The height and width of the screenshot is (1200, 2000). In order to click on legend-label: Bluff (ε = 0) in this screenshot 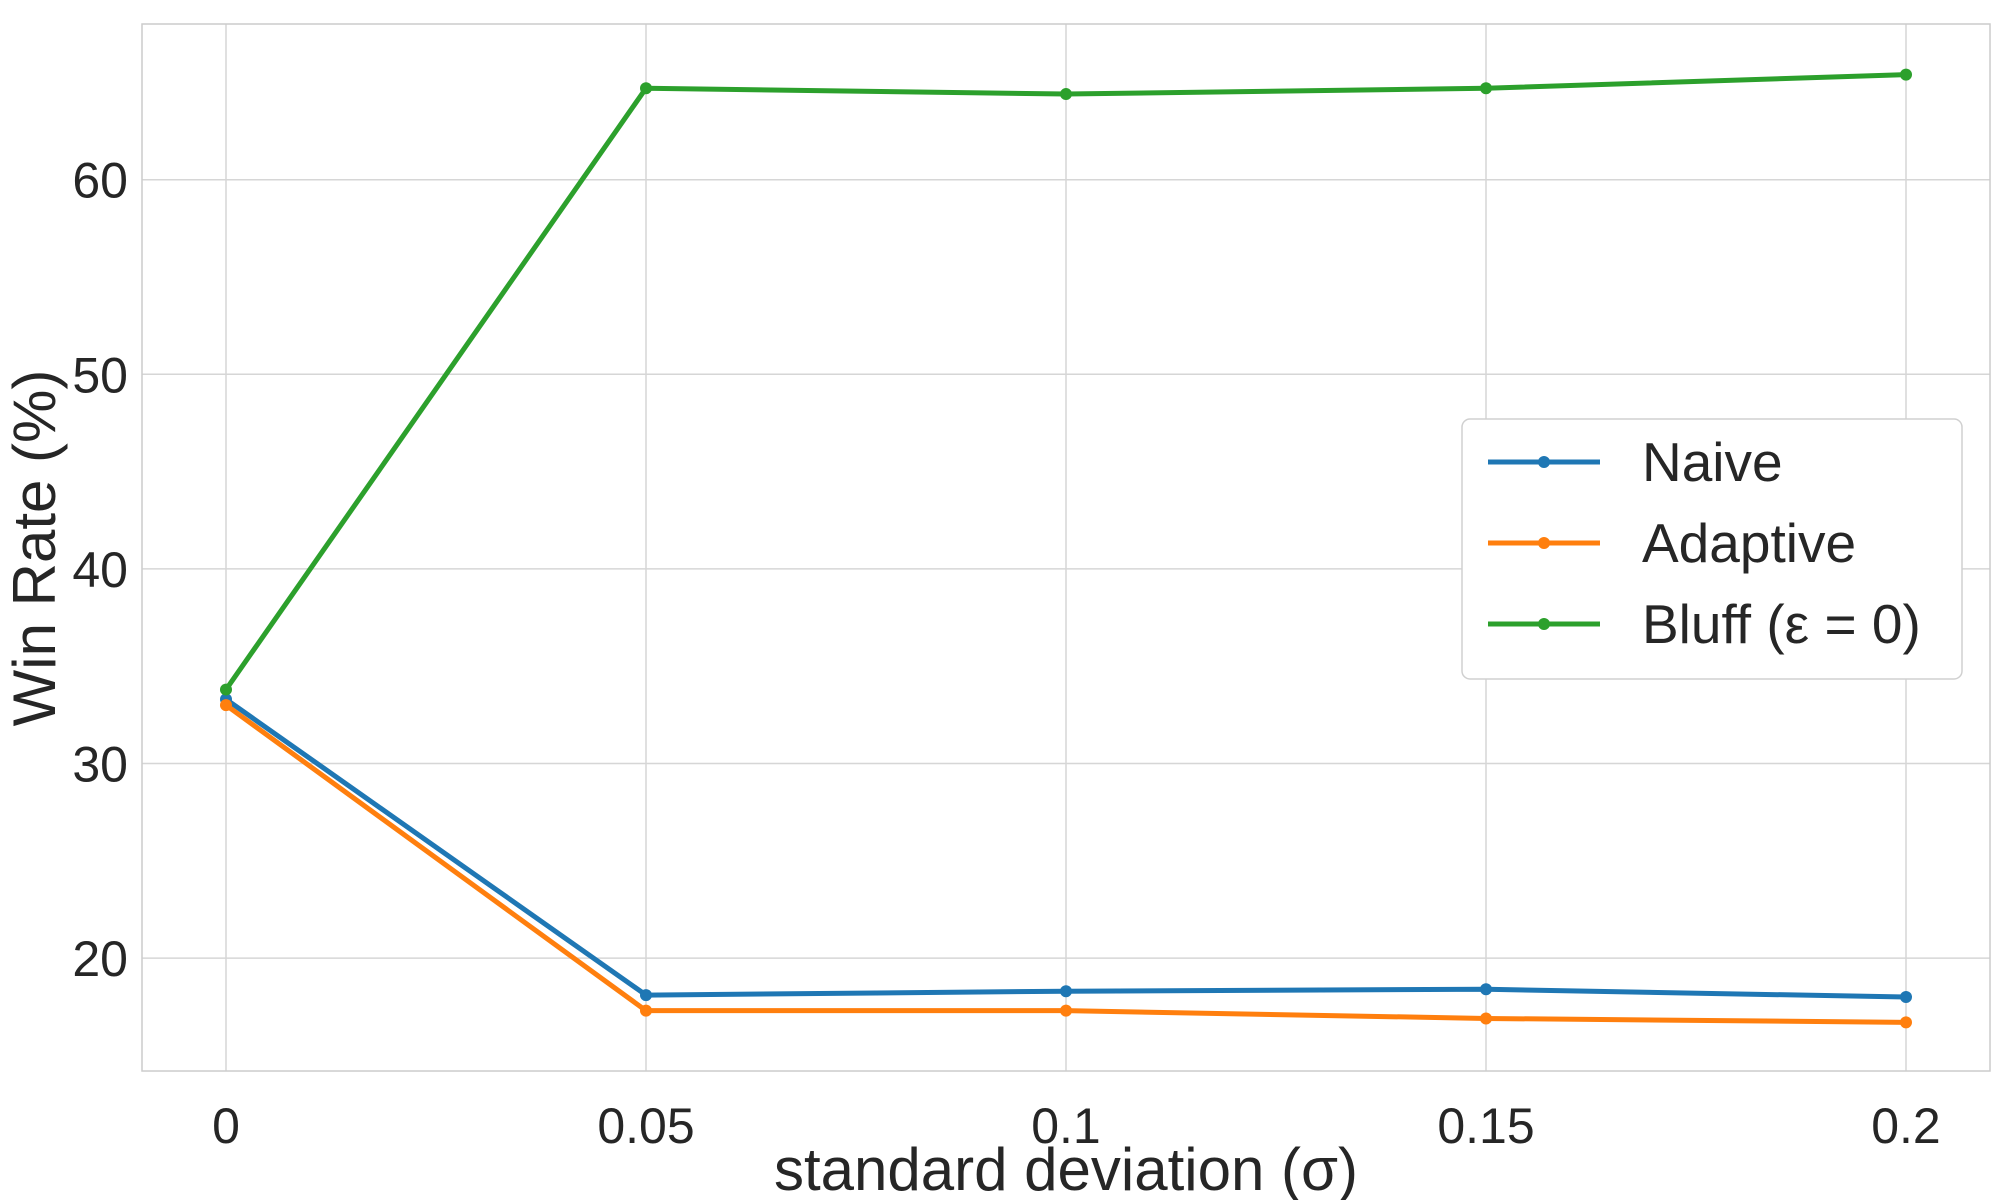, I will do `click(1781, 624)`.